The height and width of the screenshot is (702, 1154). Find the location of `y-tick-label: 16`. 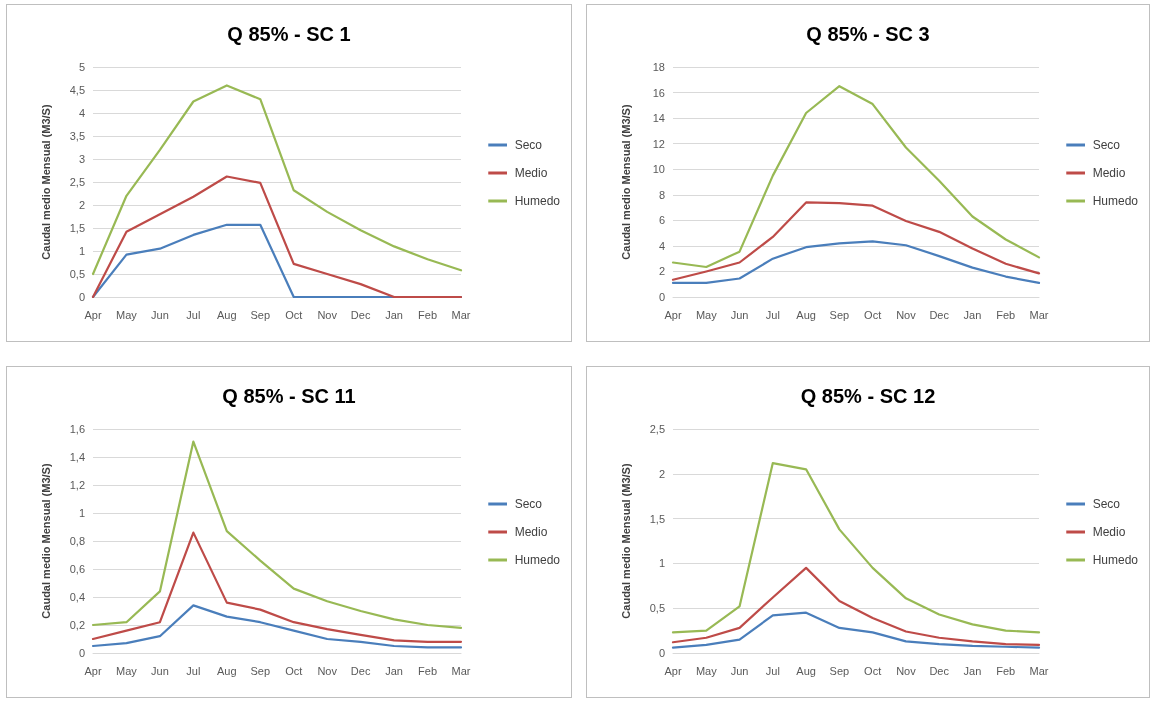

y-tick-label: 16 is located at coordinates (658, 92).